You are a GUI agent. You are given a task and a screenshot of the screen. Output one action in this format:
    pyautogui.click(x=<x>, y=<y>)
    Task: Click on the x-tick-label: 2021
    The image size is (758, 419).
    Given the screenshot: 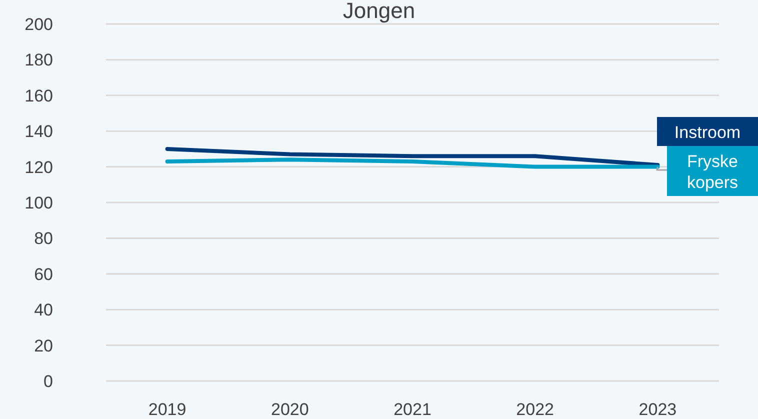 What is the action you would take?
    pyautogui.click(x=413, y=409)
    